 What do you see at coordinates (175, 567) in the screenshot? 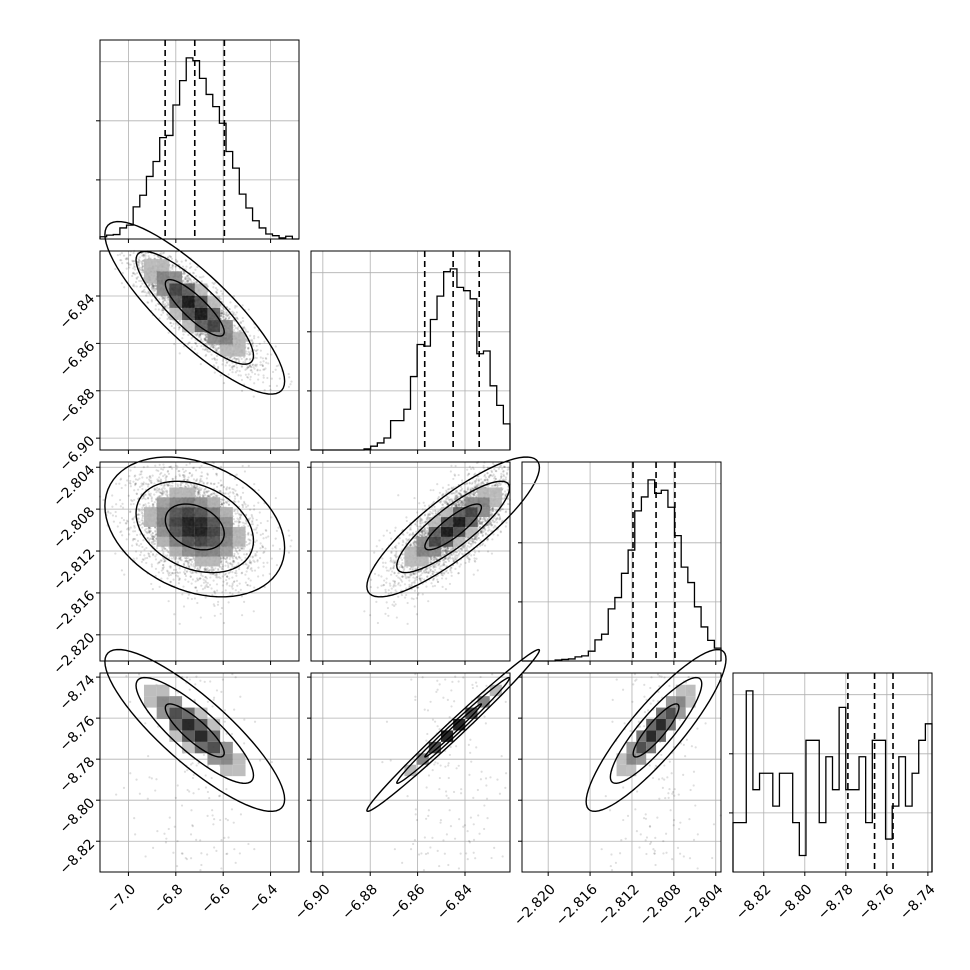
I see `panel-2-0: −2.820−2.816−2.812−2.808−2.804` at bounding box center [175, 567].